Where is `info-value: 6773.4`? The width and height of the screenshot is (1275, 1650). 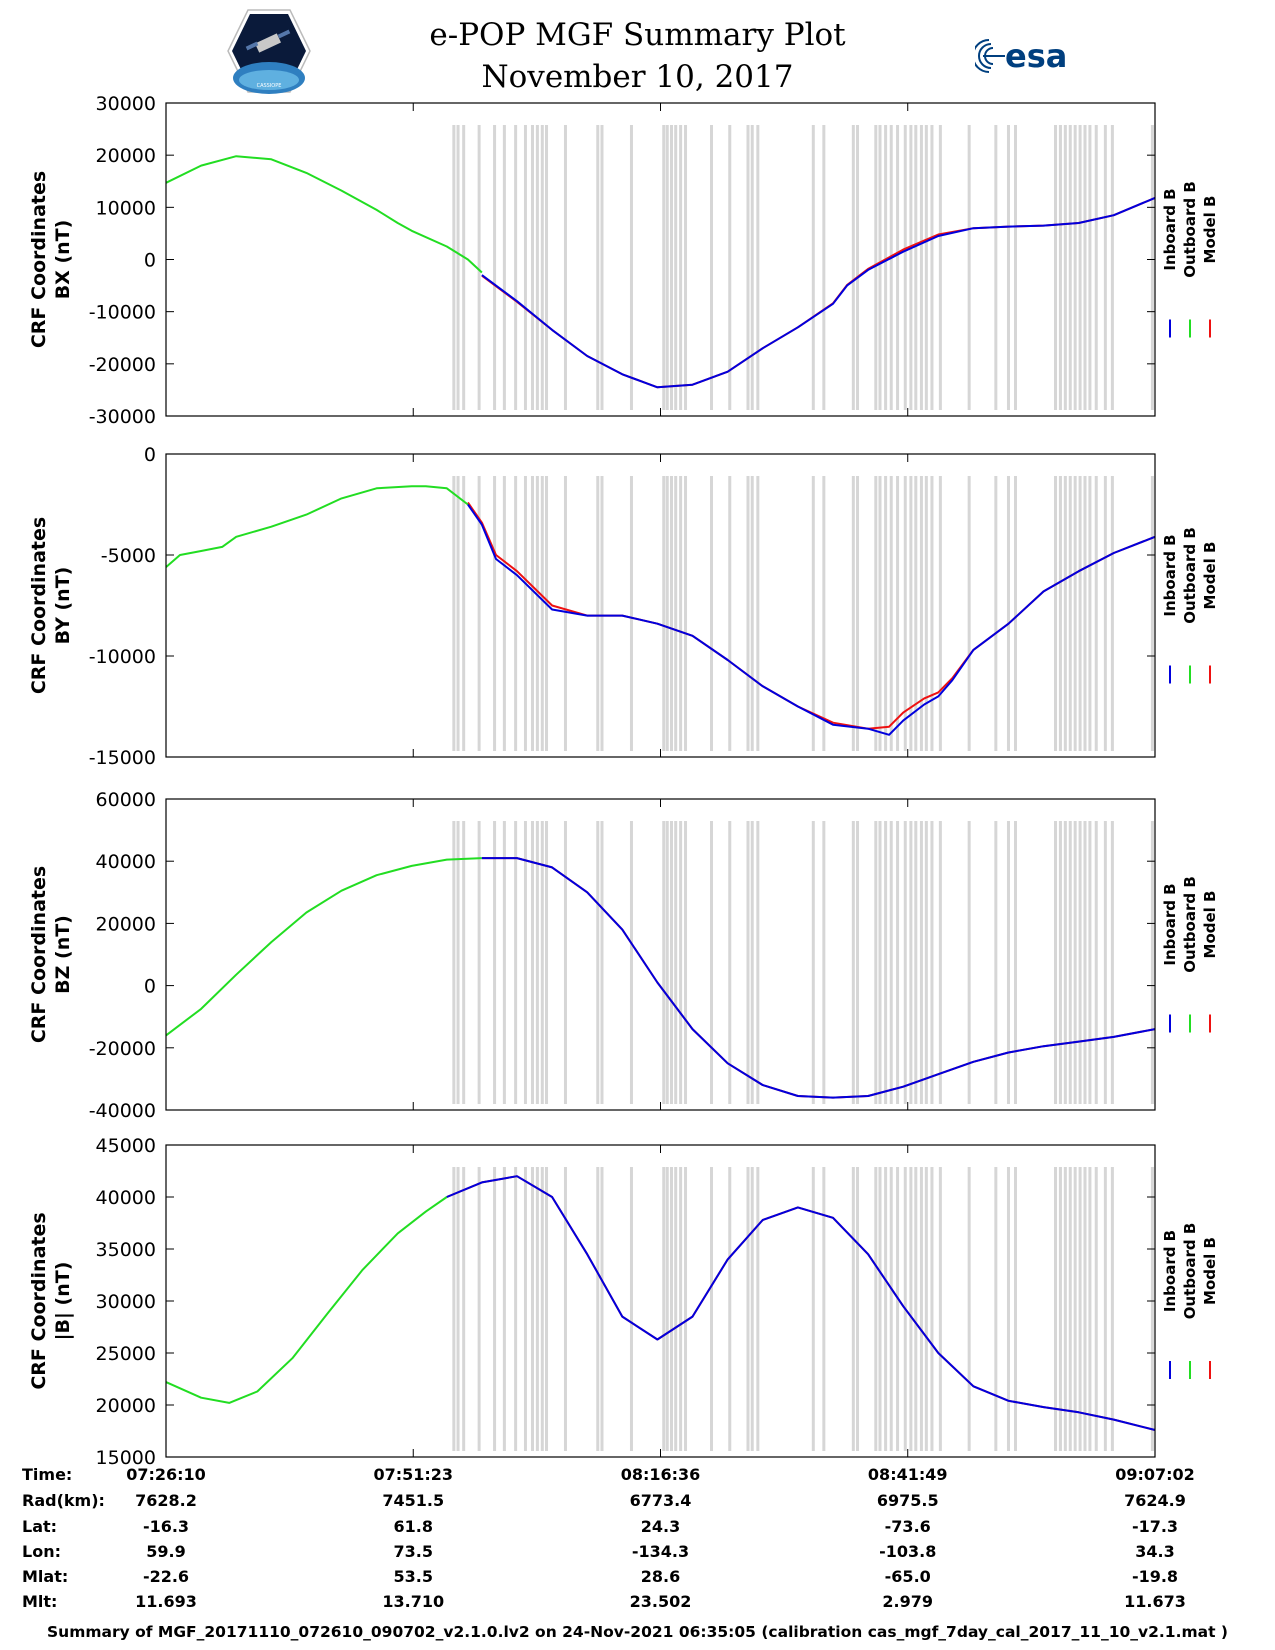
info-value: 6773.4 is located at coordinates (661, 1500).